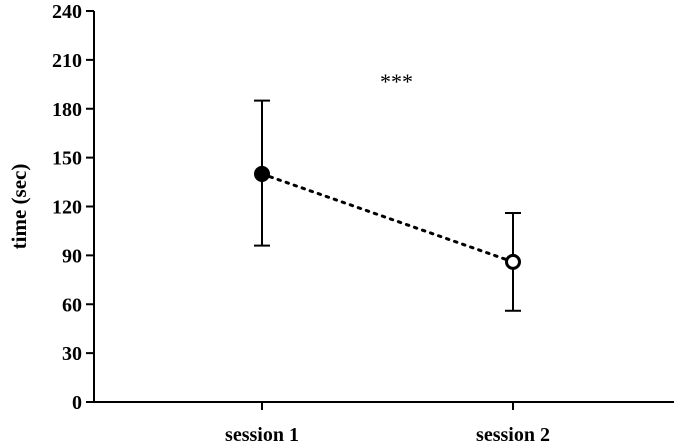  I want to click on x-tick-label: session 1, so click(262, 434).